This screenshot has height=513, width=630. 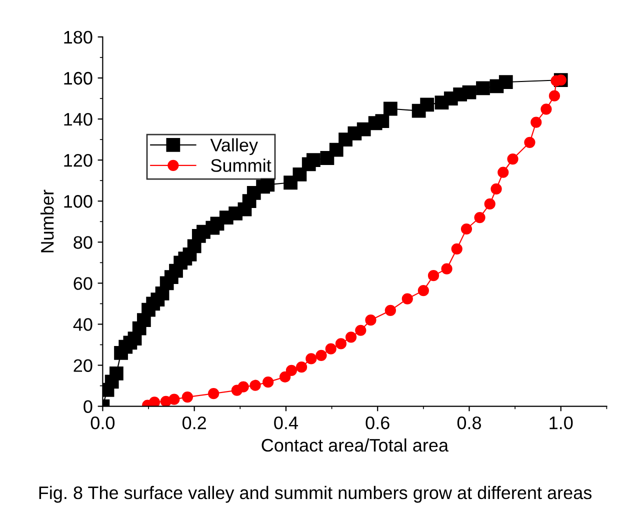 What do you see at coordinates (194, 423) in the screenshot?
I see `x-tick-label: 0.2` at bounding box center [194, 423].